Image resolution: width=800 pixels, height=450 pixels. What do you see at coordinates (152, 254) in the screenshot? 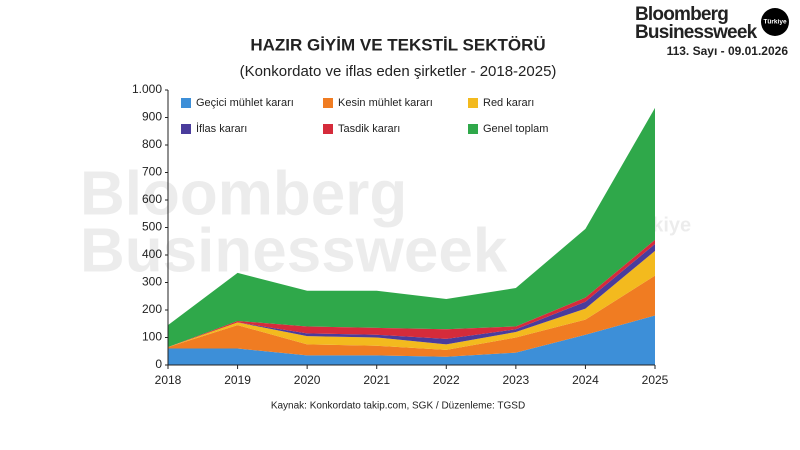
I see `y-tick-label: 400` at bounding box center [152, 254].